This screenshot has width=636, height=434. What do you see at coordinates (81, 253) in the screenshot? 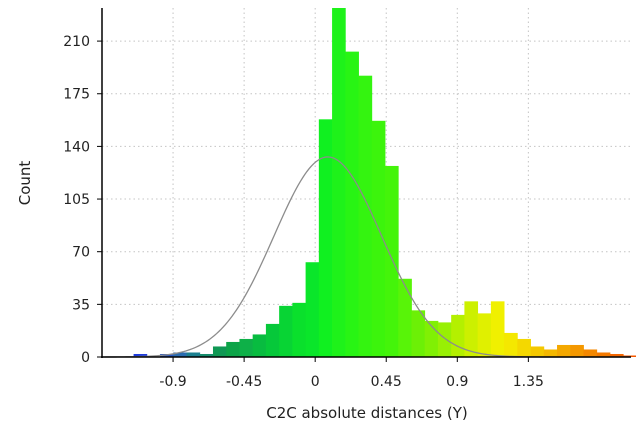
I see `y-tick-label-2: 70` at bounding box center [81, 253].